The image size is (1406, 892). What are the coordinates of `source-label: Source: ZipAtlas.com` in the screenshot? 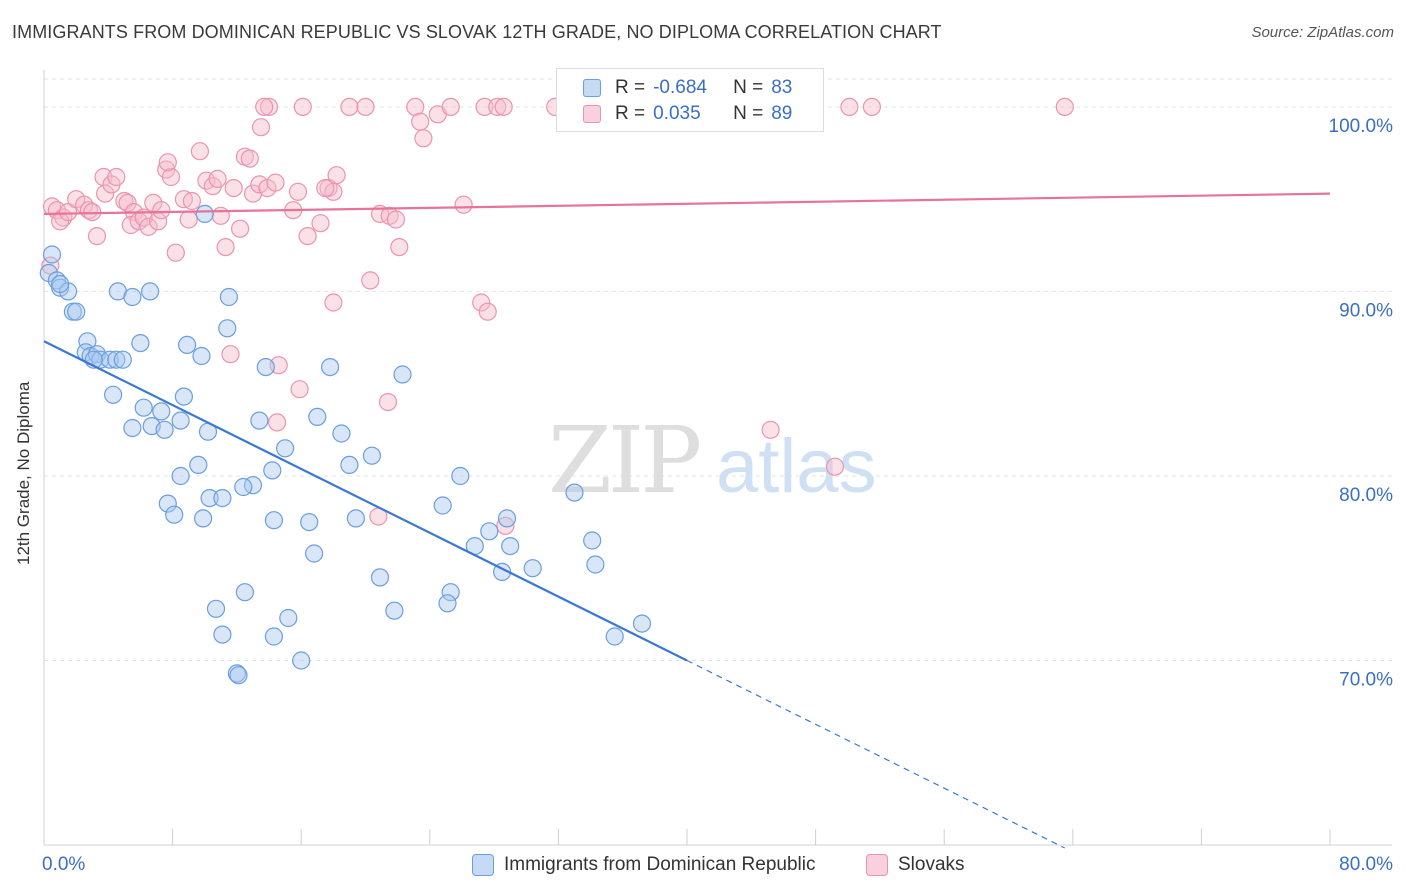 It's located at (1322, 32).